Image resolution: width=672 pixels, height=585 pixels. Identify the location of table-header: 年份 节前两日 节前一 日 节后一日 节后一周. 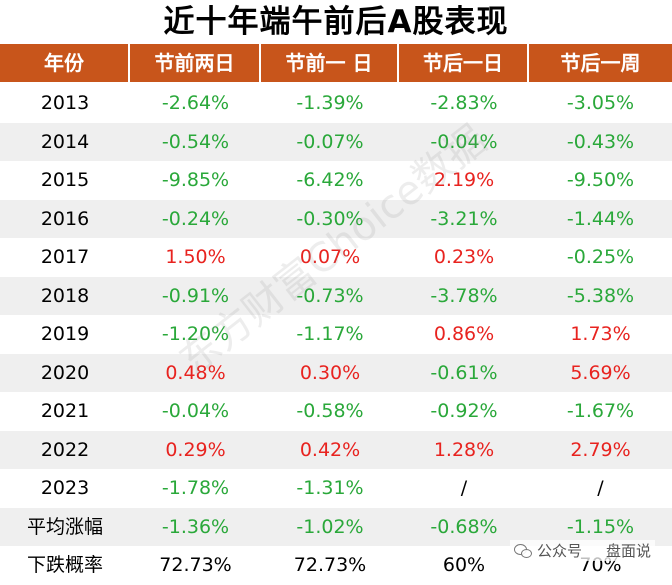
(336, 64).